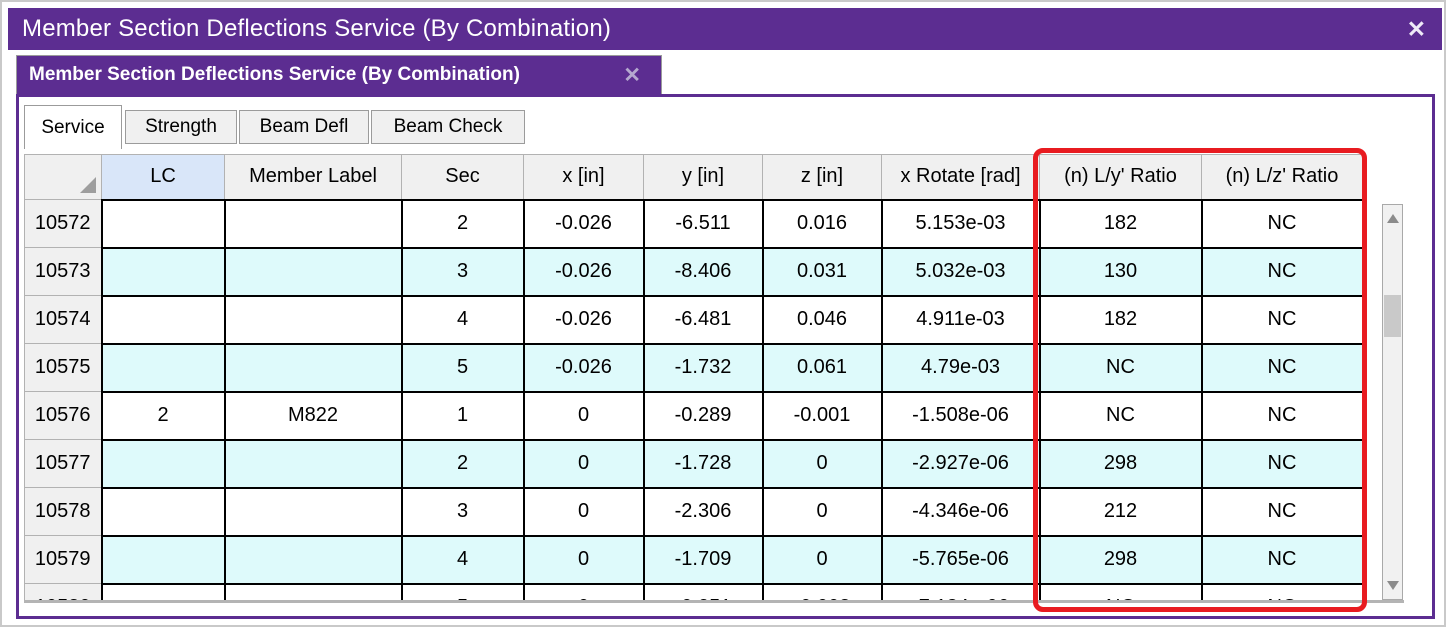 The image size is (1446, 627). What do you see at coordinates (822, 177) in the screenshot?
I see `grid-col-header: z [in]` at bounding box center [822, 177].